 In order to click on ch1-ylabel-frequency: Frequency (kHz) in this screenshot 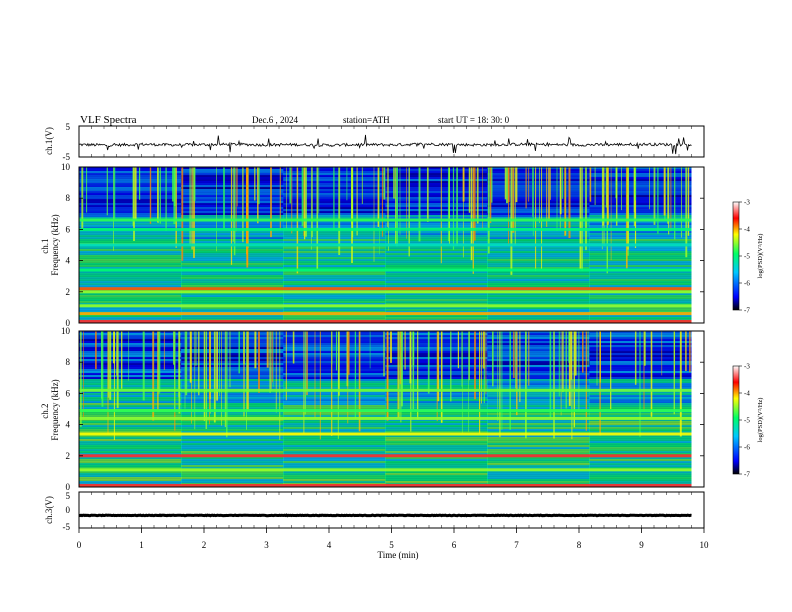, I will do `click(55, 244)`.